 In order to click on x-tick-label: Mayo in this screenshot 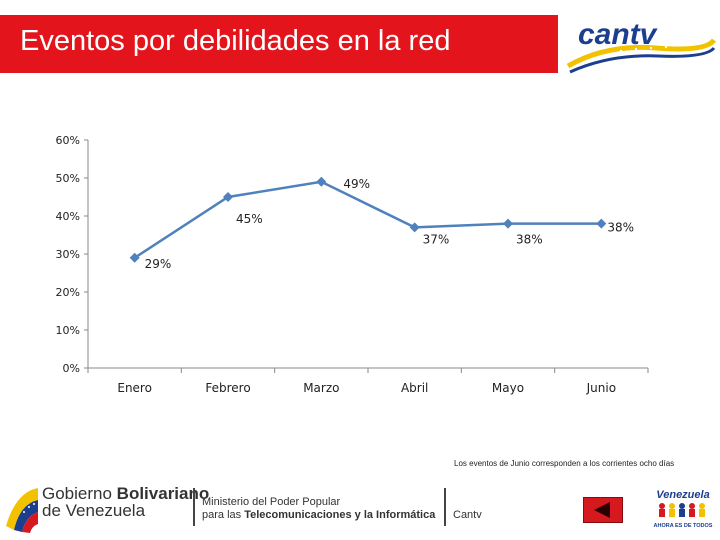, I will do `click(508, 388)`.